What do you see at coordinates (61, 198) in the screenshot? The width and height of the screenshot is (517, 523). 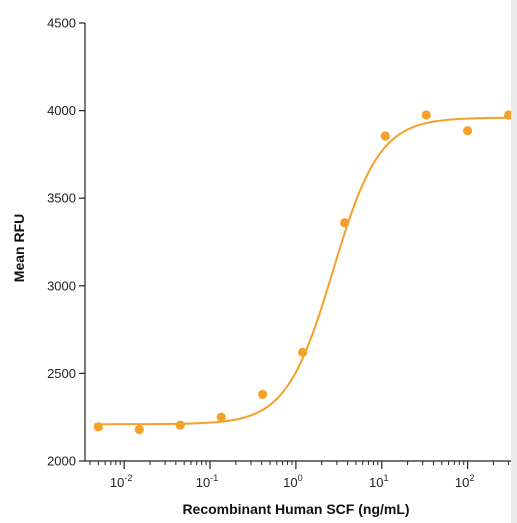 I see `y-tick-label: 3500` at bounding box center [61, 198].